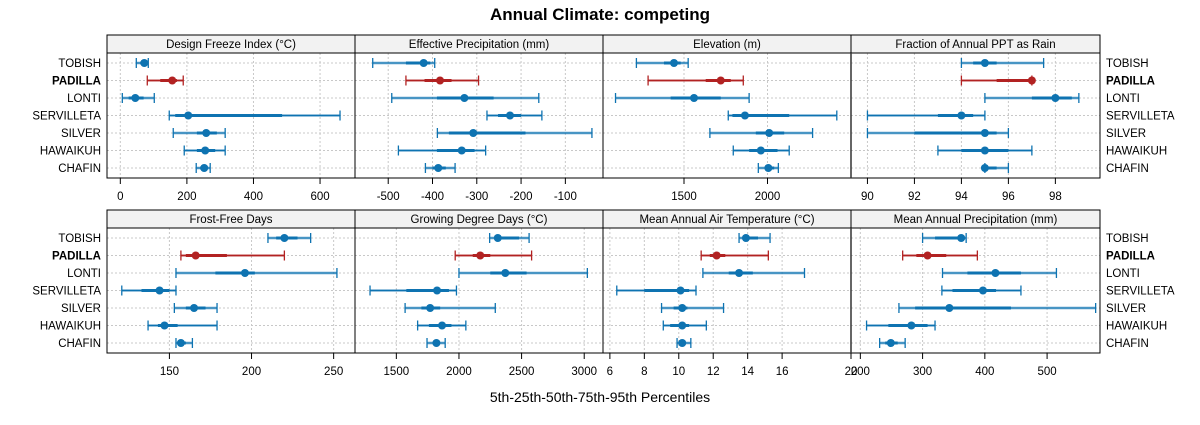 The width and height of the screenshot is (1200, 425). I want to click on x-tick-label: 94, so click(961, 197).